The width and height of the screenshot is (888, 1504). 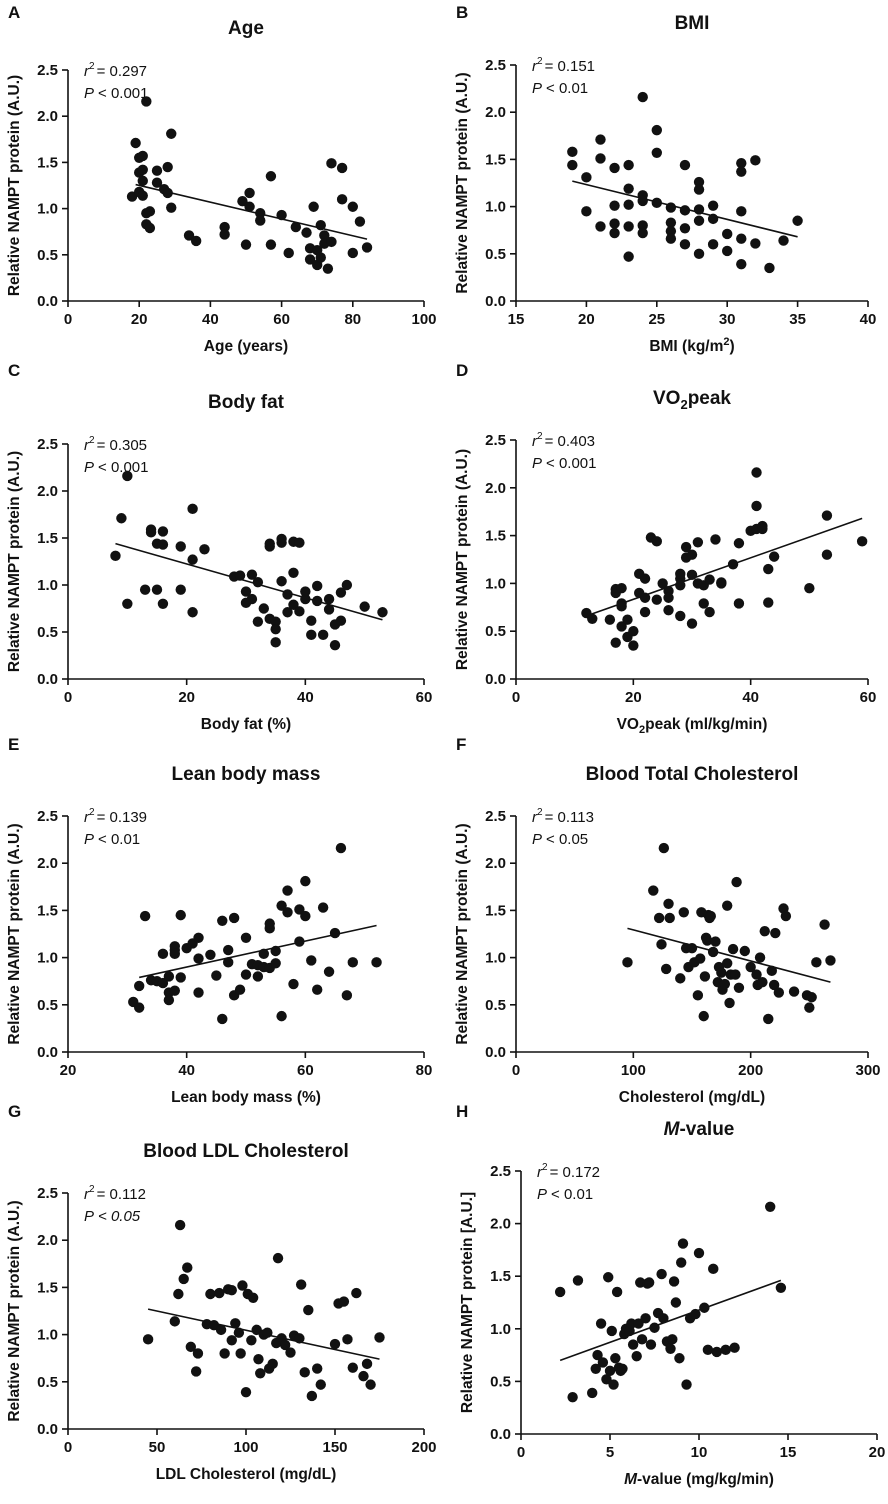 What do you see at coordinates (691, 345) in the screenshot?
I see `x-axis-label: BMI (kg/m2)` at bounding box center [691, 345].